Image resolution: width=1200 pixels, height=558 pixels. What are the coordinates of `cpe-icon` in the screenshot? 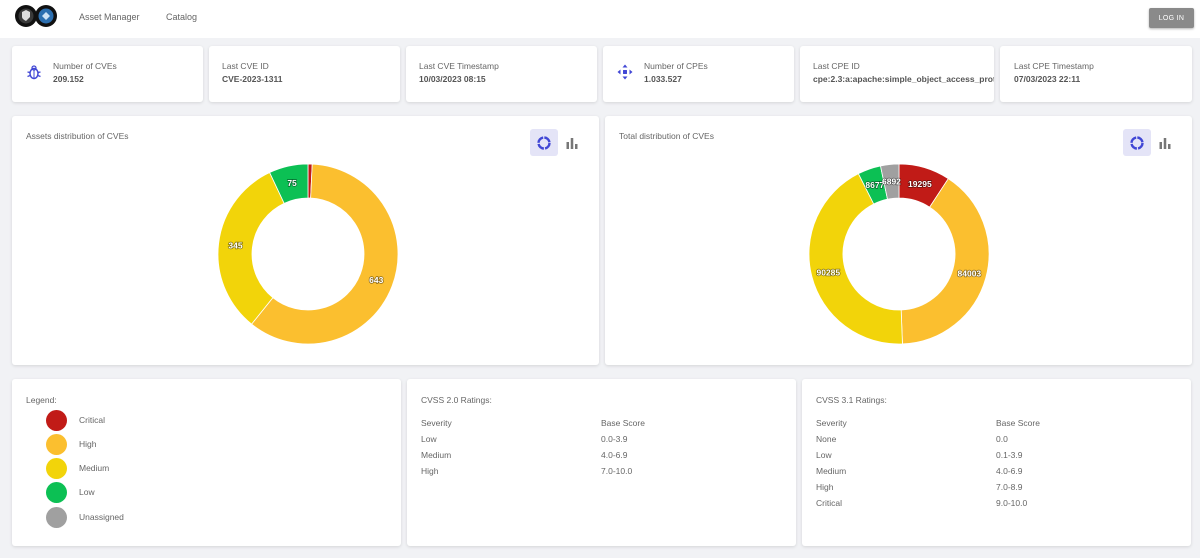 It's located at (625, 72).